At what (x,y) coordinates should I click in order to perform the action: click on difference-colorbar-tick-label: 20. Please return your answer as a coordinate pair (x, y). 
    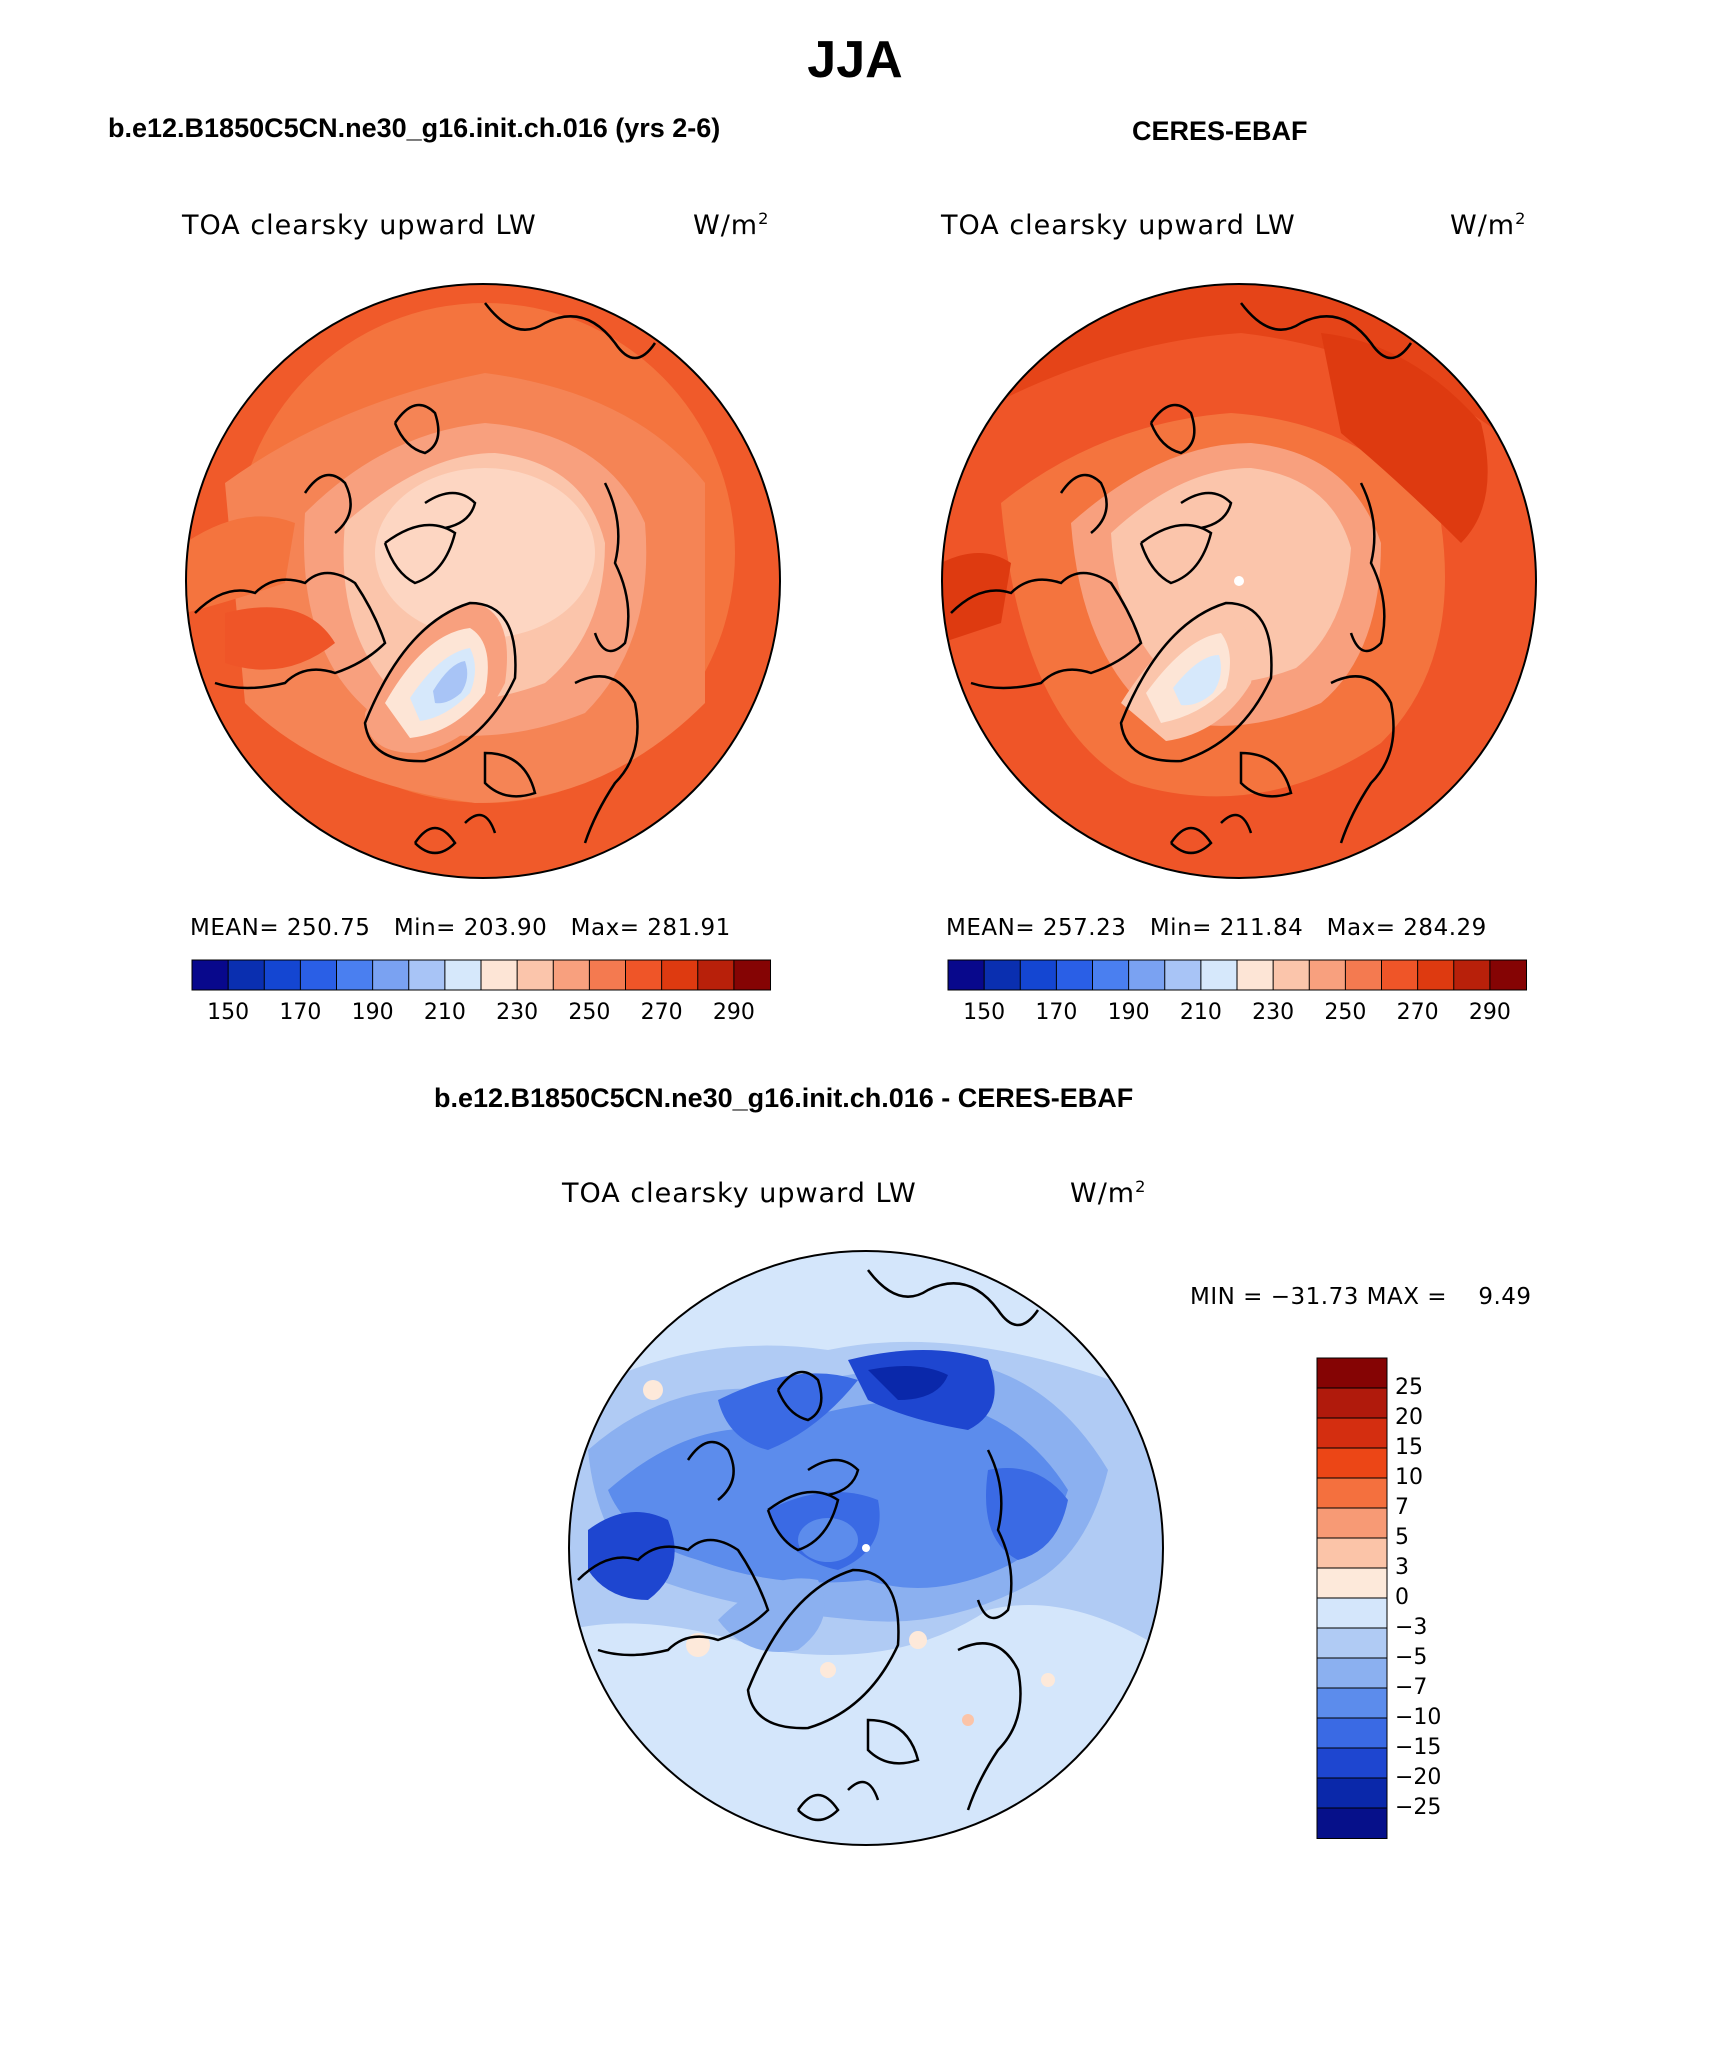
    Looking at the image, I should click on (1409, 1417).